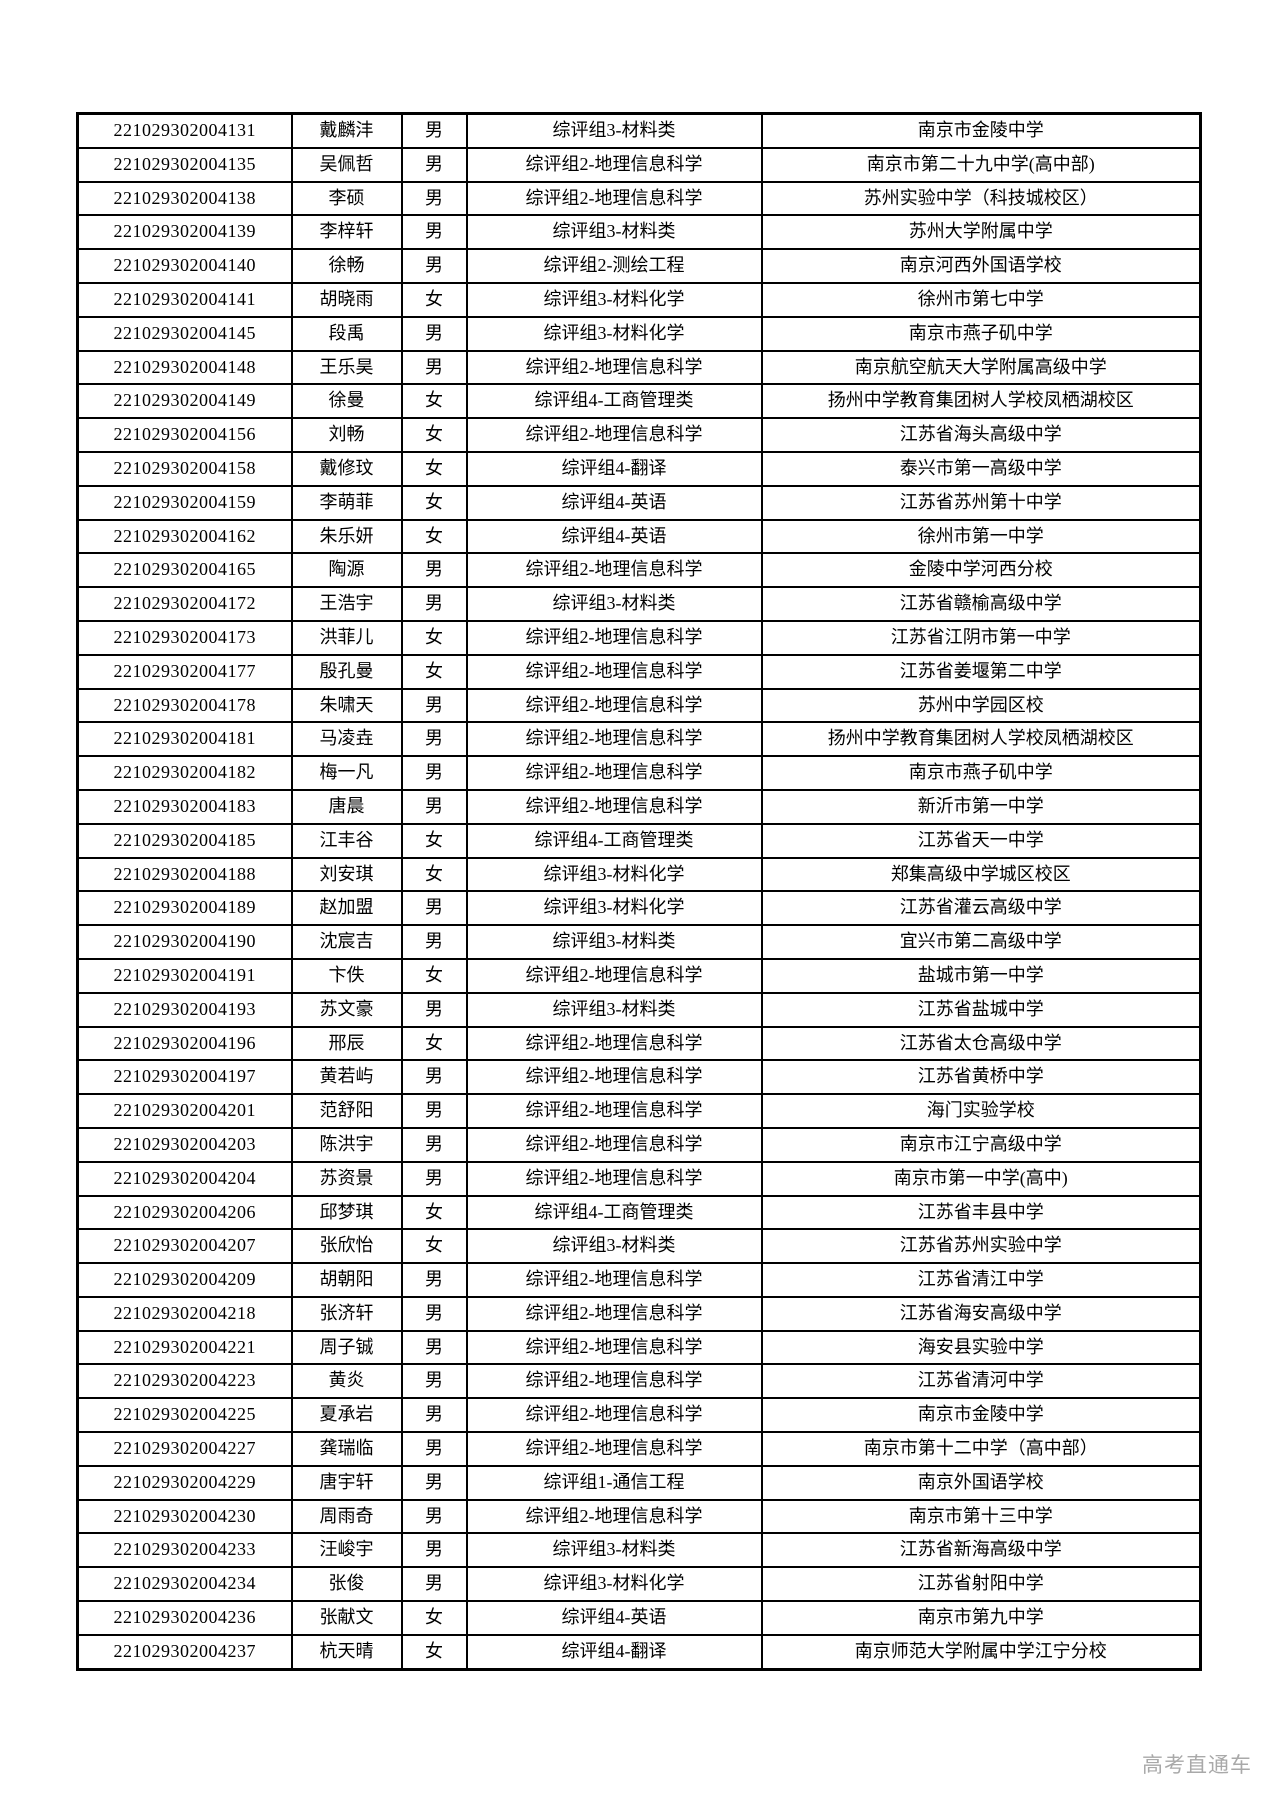 The width and height of the screenshot is (1280, 1809). What do you see at coordinates (981, 1618) in the screenshot?
I see `cell-school: 南京市第九中学` at bounding box center [981, 1618].